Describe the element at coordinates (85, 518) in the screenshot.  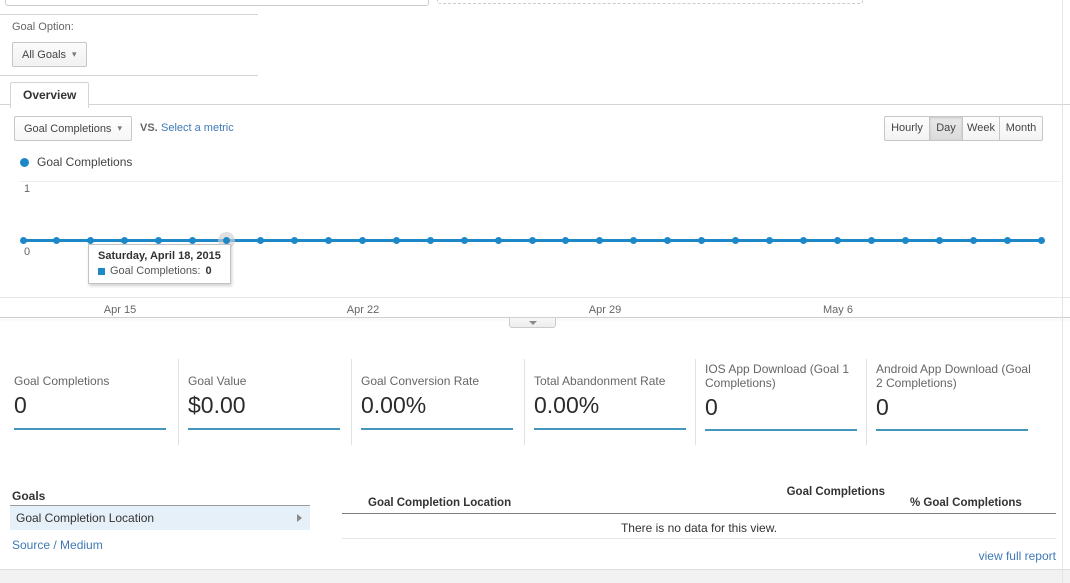
I see `goal-item-label: Goal Completion Location` at that location.